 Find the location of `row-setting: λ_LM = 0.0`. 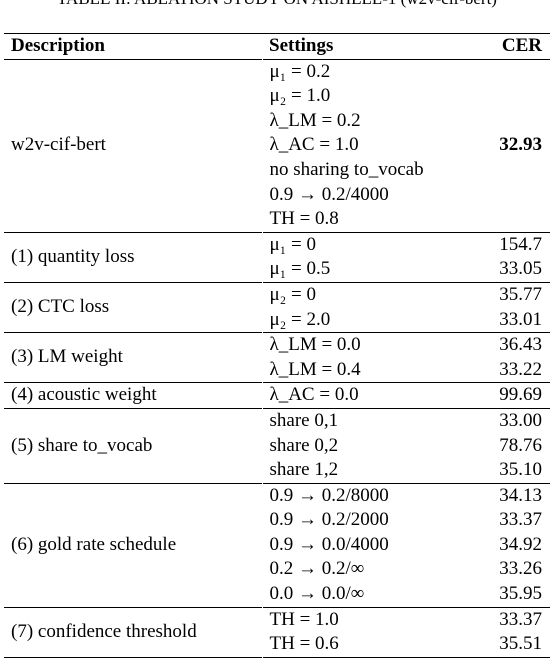

row-setting: λ_LM = 0.0 is located at coordinates (315, 345).